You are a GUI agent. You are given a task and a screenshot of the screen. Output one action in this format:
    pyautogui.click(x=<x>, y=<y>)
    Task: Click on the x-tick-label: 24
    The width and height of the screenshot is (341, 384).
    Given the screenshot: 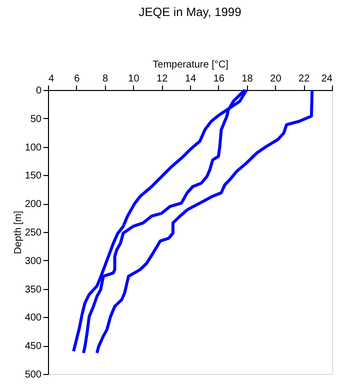 What is the action you would take?
    pyautogui.click(x=327, y=79)
    